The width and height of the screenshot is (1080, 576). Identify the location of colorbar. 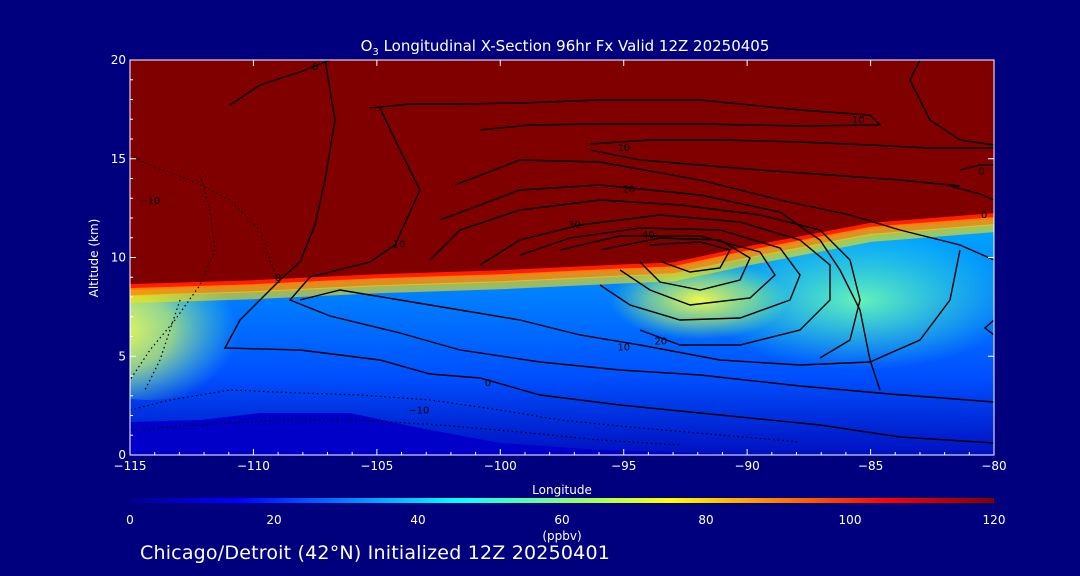
(562, 500).